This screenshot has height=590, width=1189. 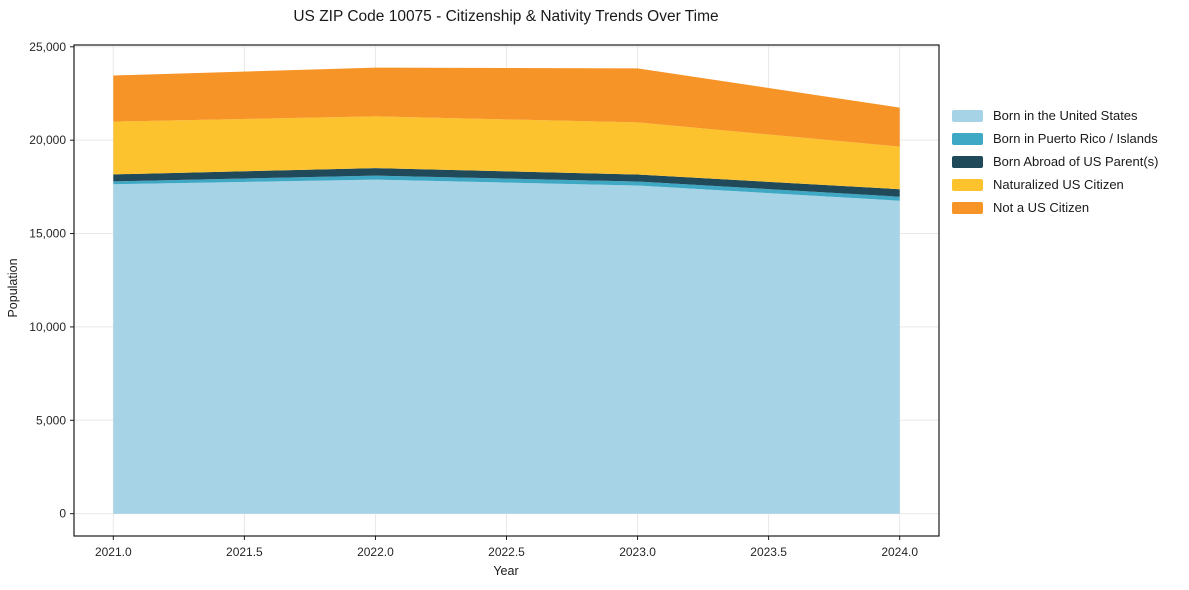 What do you see at coordinates (768, 552) in the screenshot?
I see `x-tick-label: 2023.5` at bounding box center [768, 552].